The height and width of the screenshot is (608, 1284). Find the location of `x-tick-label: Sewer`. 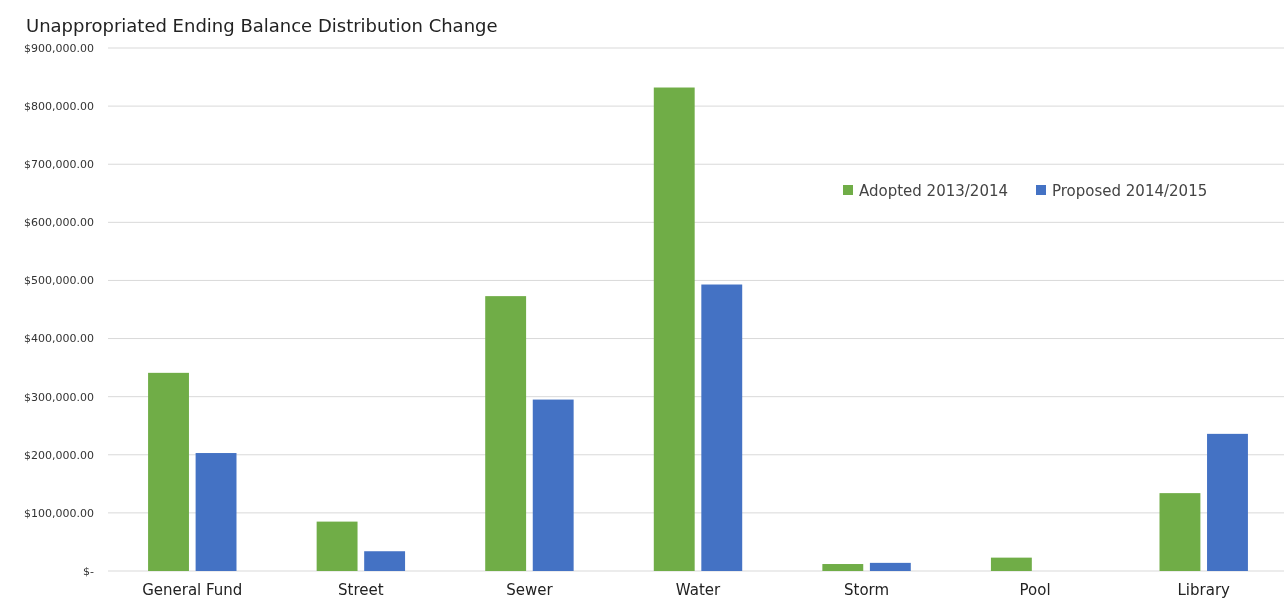

x-tick-label: Sewer is located at coordinates (530, 590).